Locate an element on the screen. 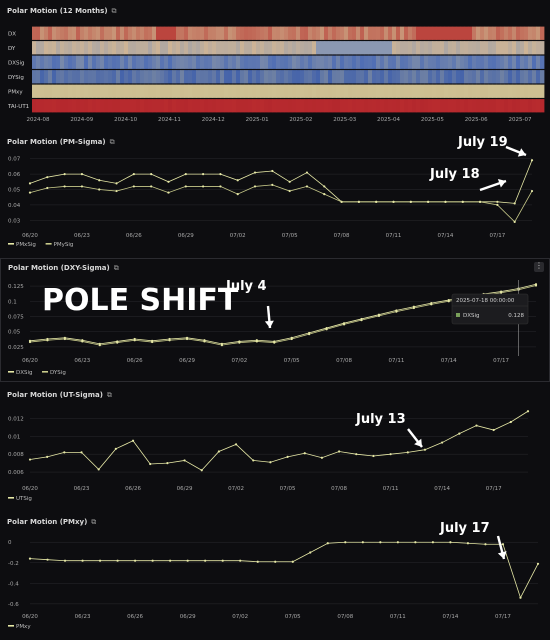 Image resolution: width=550 pixels, height=640 pixels. x-tick-label: 06/20 is located at coordinates (30, 617).